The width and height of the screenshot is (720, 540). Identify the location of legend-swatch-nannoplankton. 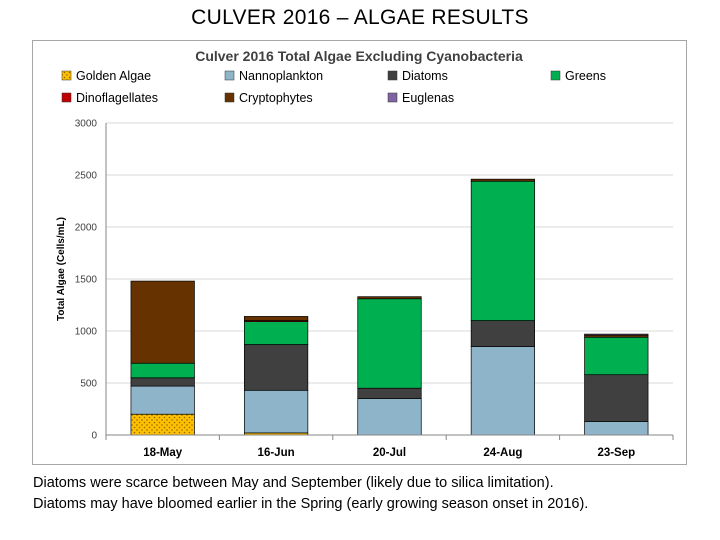
(229, 75).